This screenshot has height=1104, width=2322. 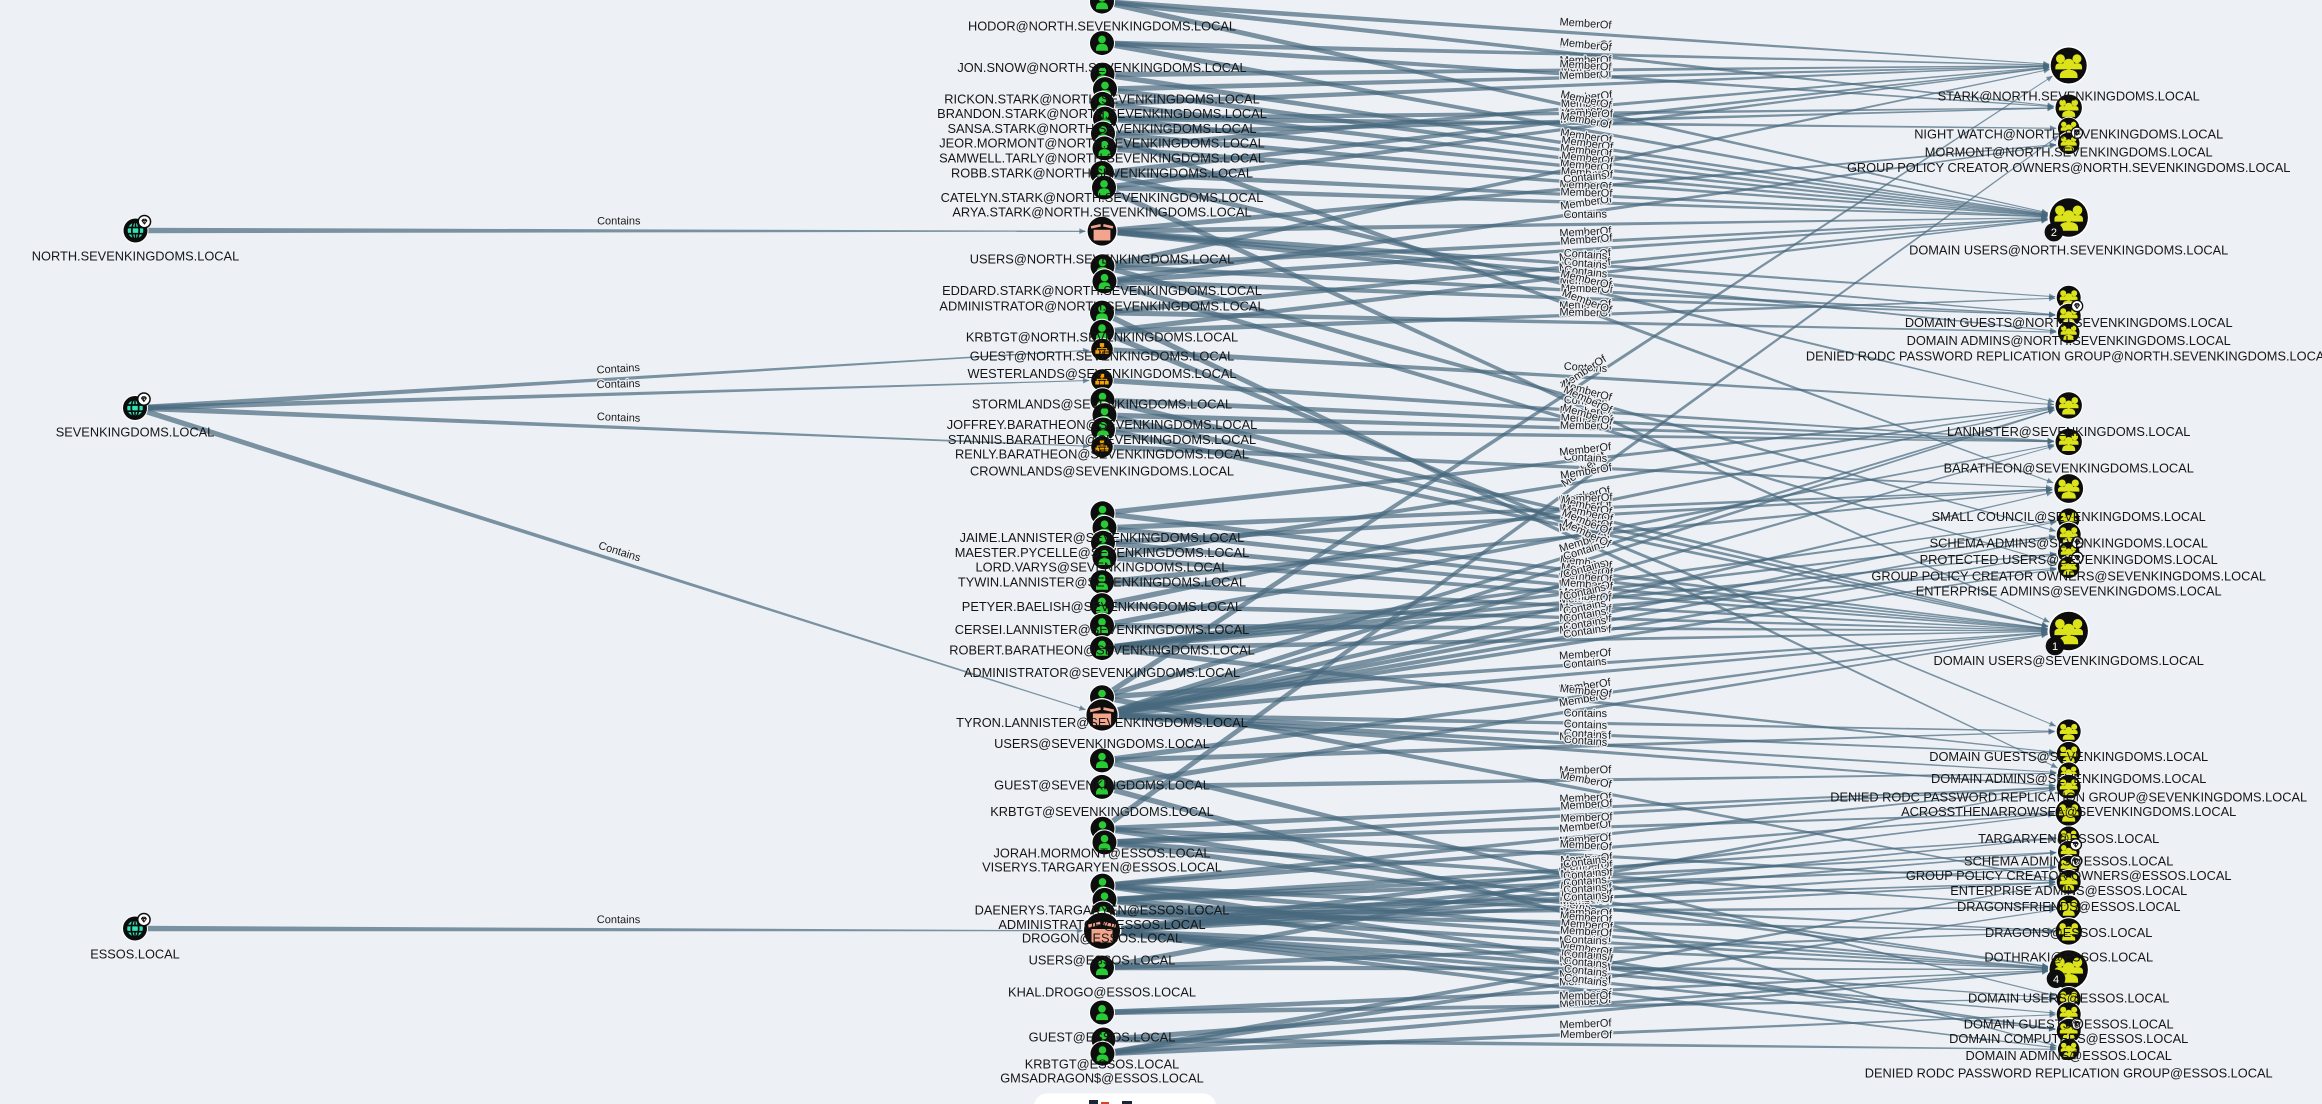 I want to click on svg-text: SEVENKINGDOMS.LOCAL, so click(x=135, y=432).